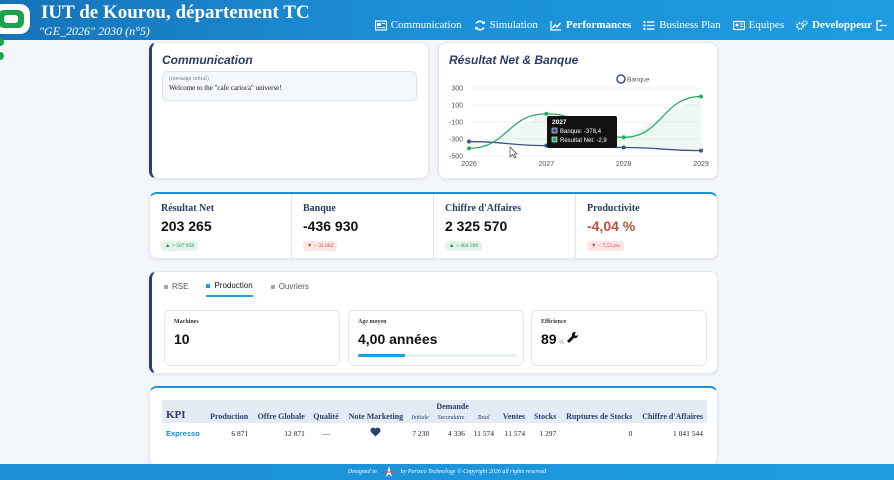 The width and height of the screenshot is (894, 480). What do you see at coordinates (180, 286) in the screenshot?
I see `tab-label: RSE` at bounding box center [180, 286].